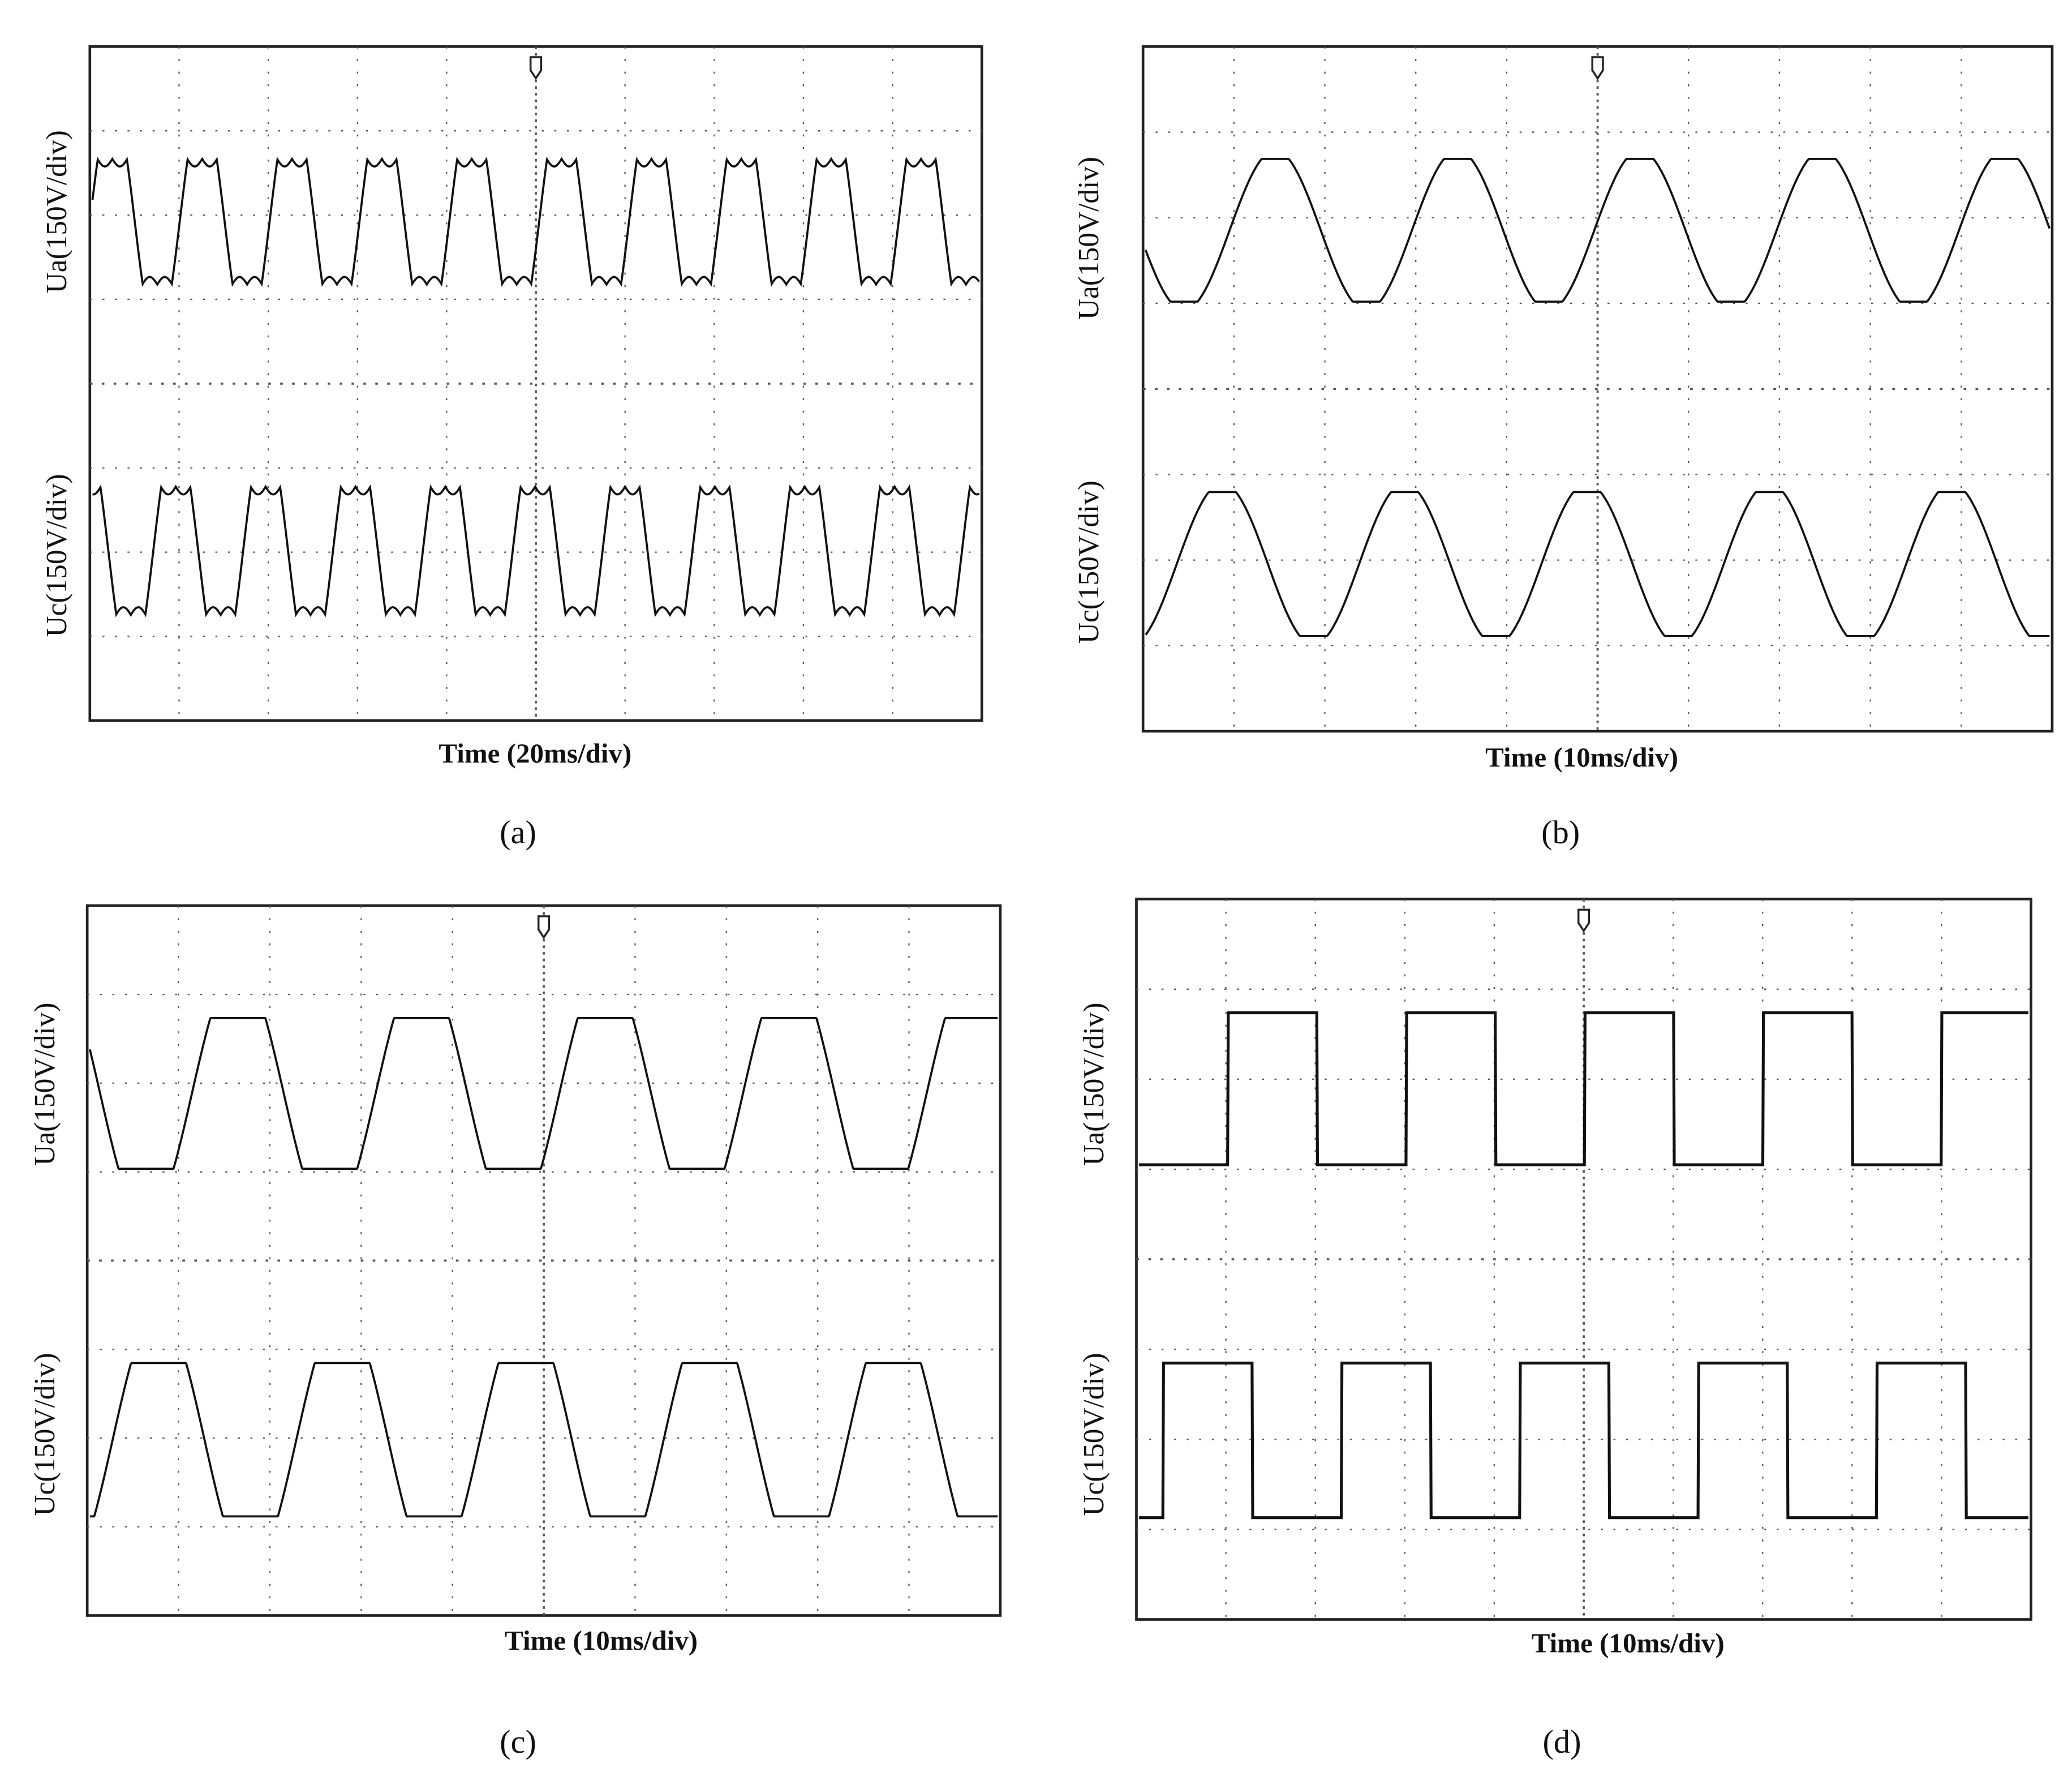  I want to click on panel-caption: (d), so click(1561, 1741).